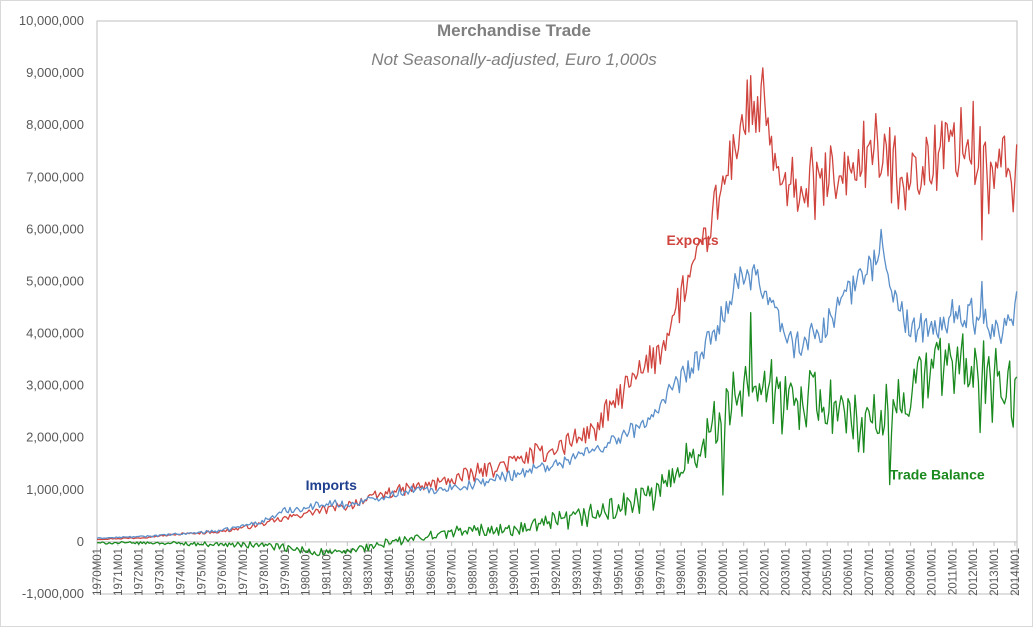  What do you see at coordinates (620, 572) in the screenshot?
I see `x-tick-label: 1995M01` at bounding box center [620, 572].